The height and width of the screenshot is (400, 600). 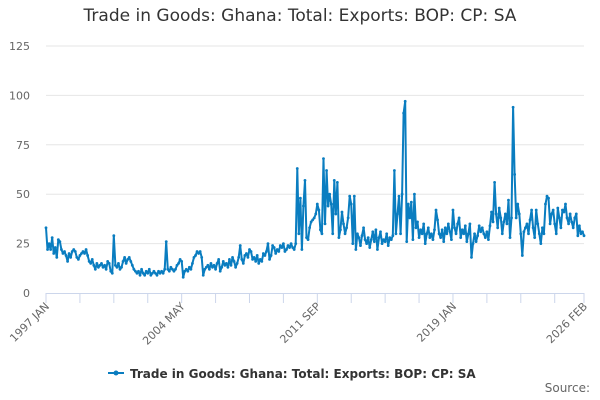 I want to click on x-tick-label: 2004 MAY, so click(x=164, y=324).